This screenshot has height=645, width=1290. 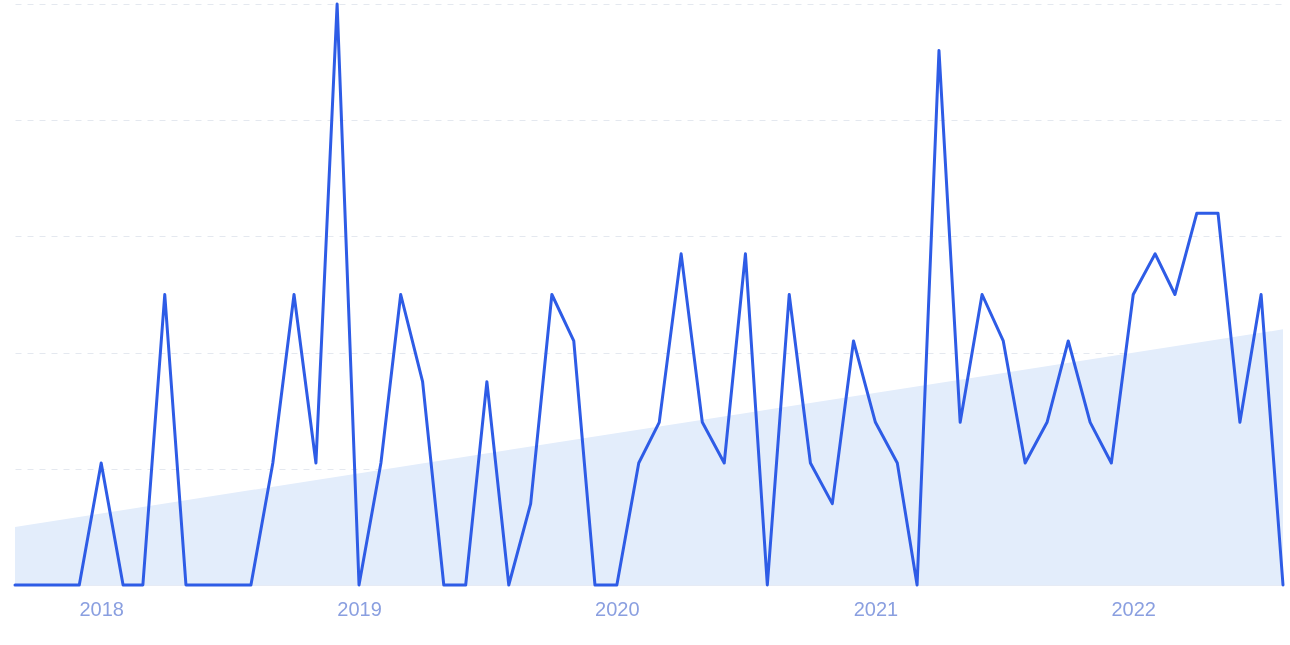 What do you see at coordinates (101, 608) in the screenshot?
I see `x-tick-label: 2018` at bounding box center [101, 608].